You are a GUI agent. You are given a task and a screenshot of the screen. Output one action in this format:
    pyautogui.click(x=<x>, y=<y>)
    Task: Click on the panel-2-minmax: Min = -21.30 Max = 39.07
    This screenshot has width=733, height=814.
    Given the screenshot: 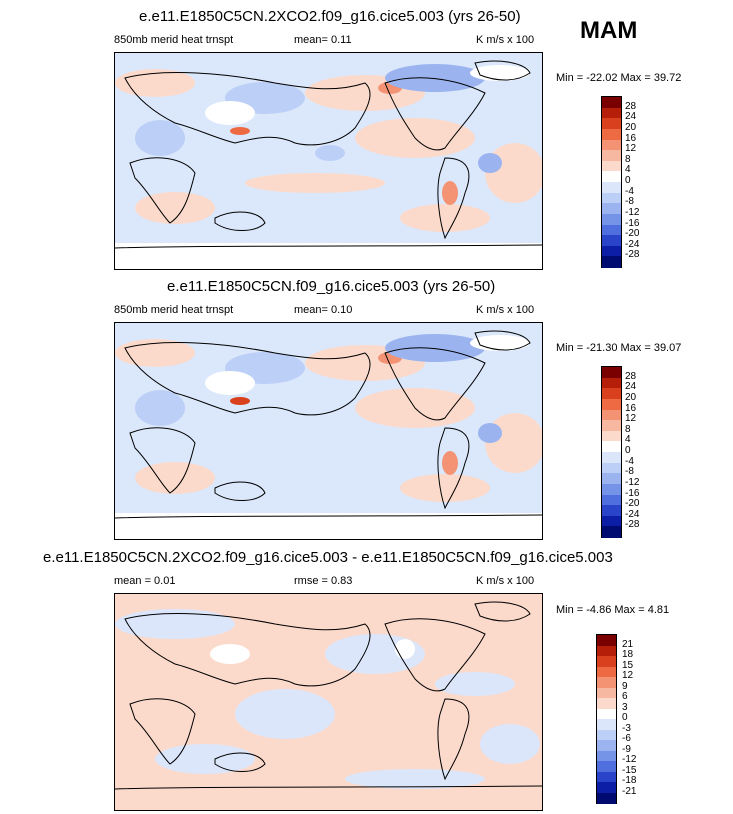 What is the action you would take?
    pyautogui.click(x=619, y=348)
    